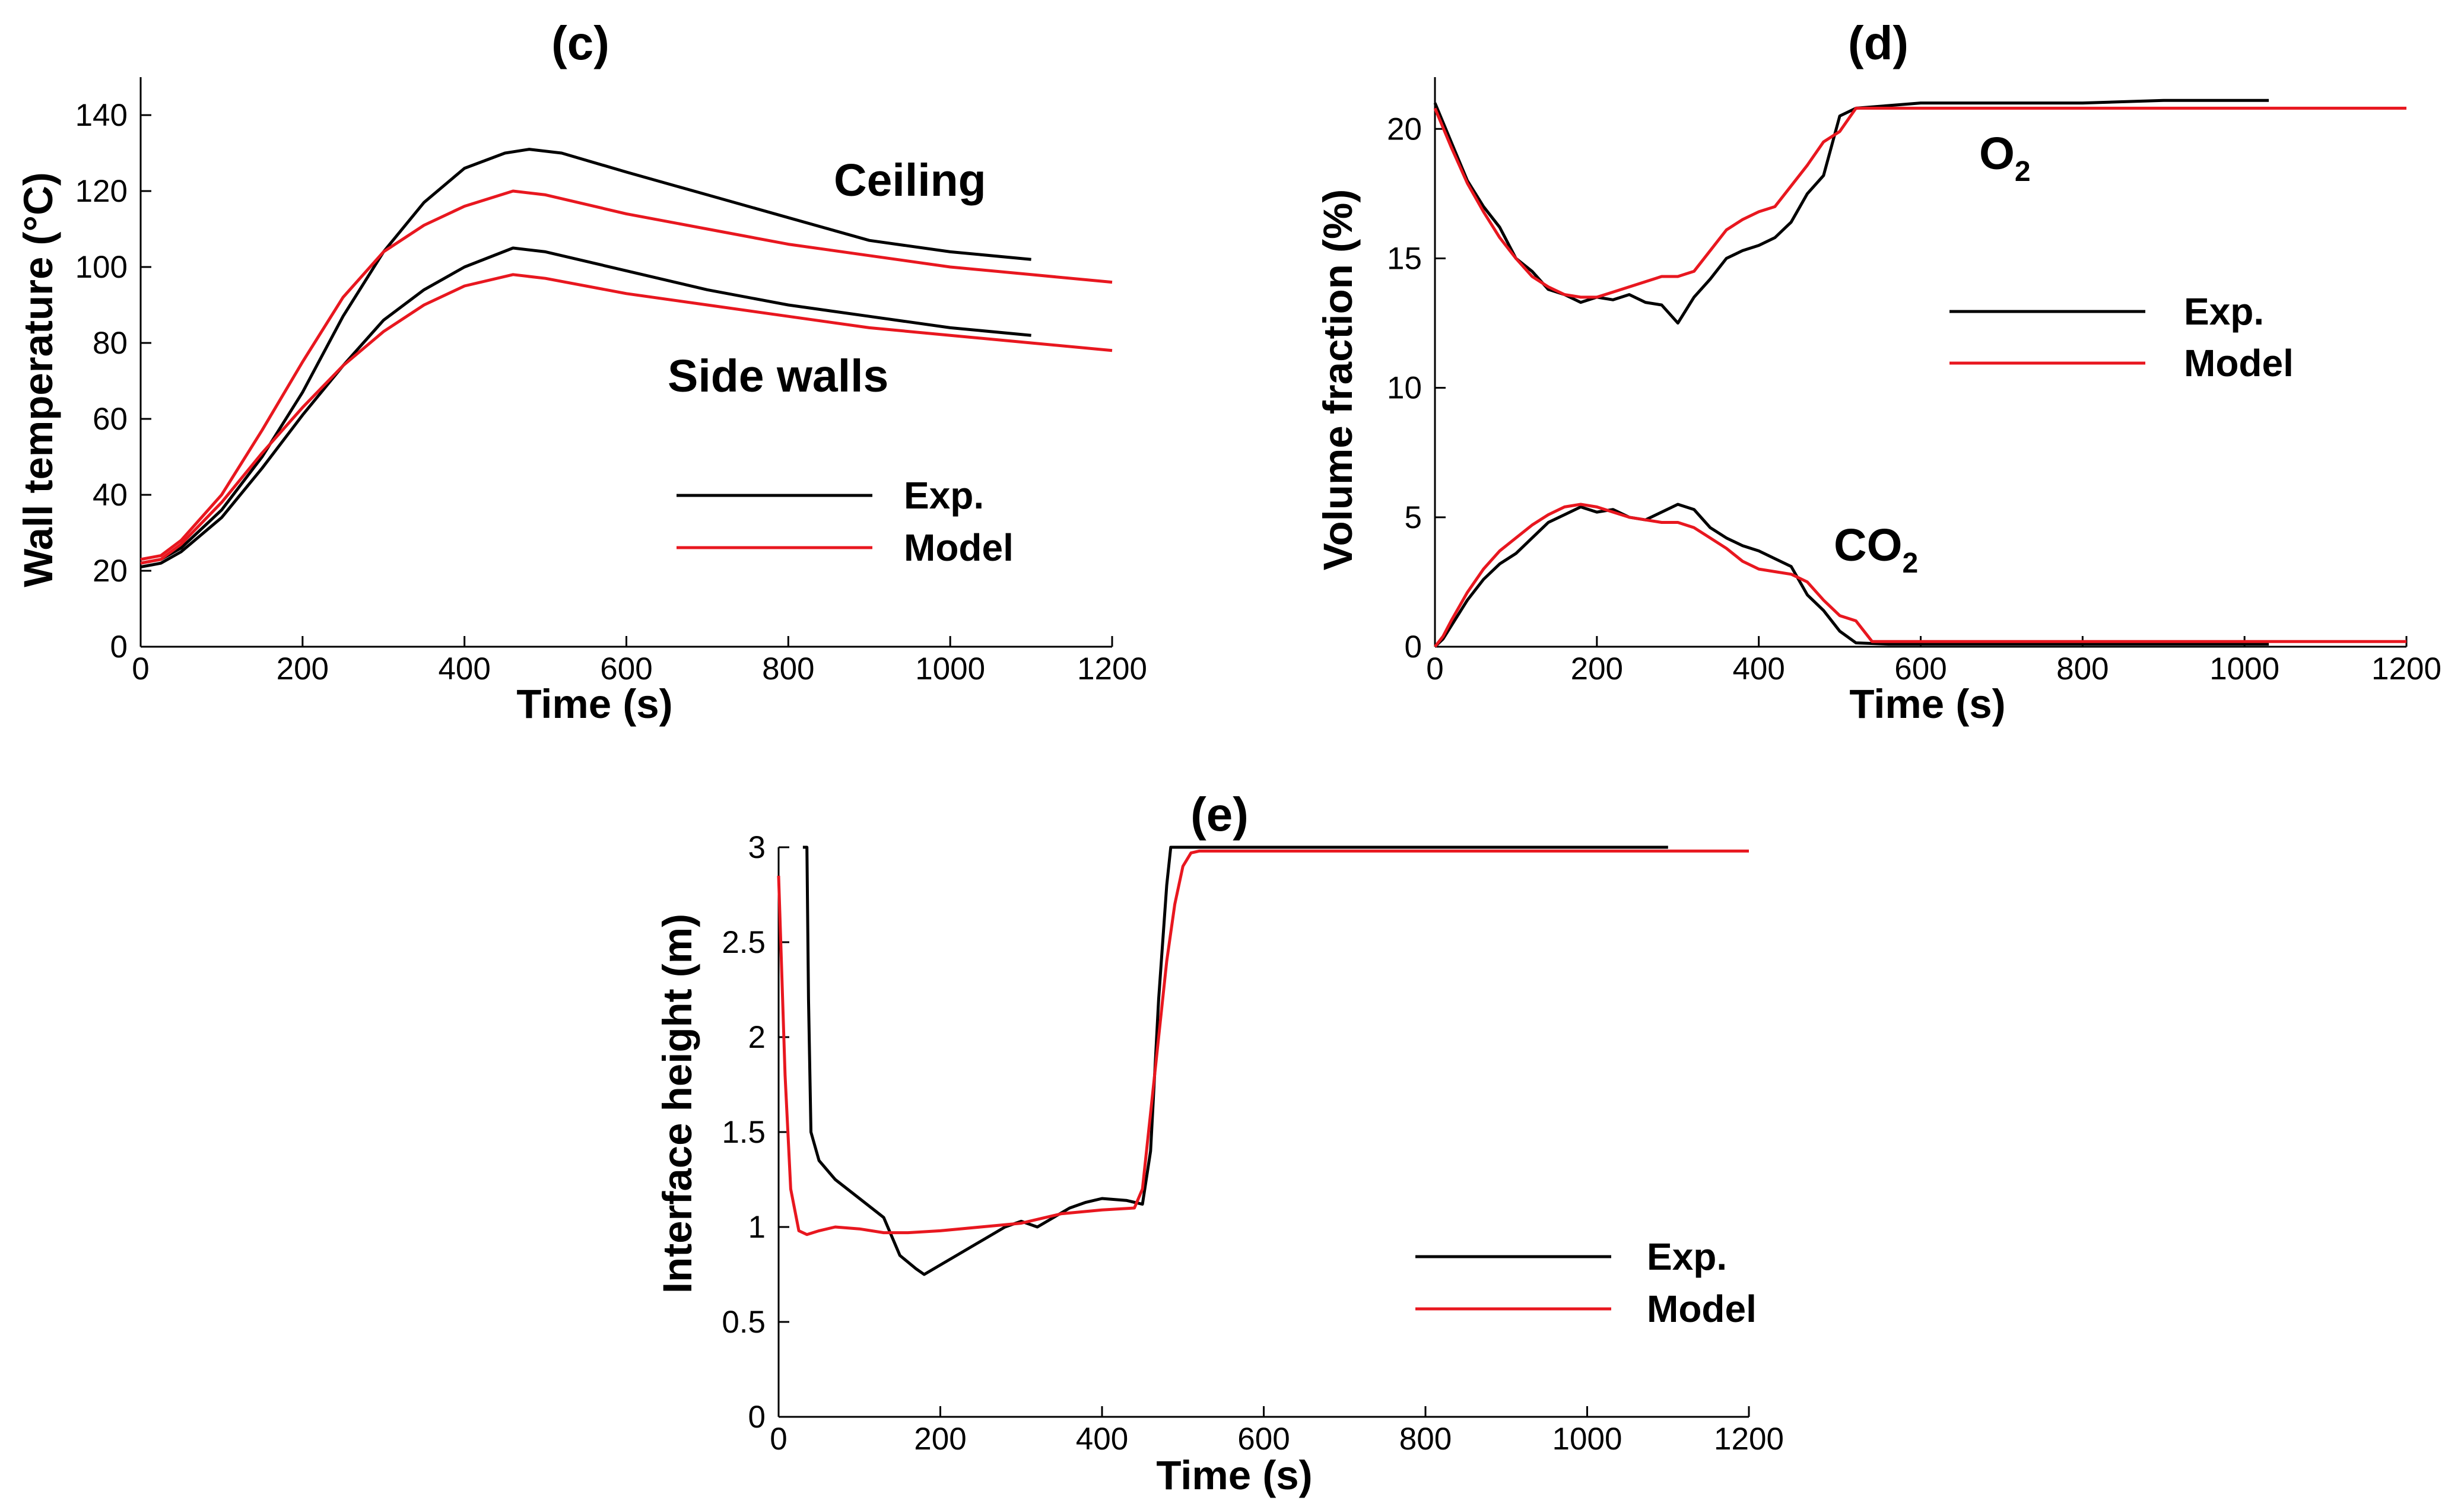 This screenshot has width=2464, height=1510. Describe the element at coordinates (2082, 668) in the screenshot. I see `panel-d-x-tick-label: 800` at that location.